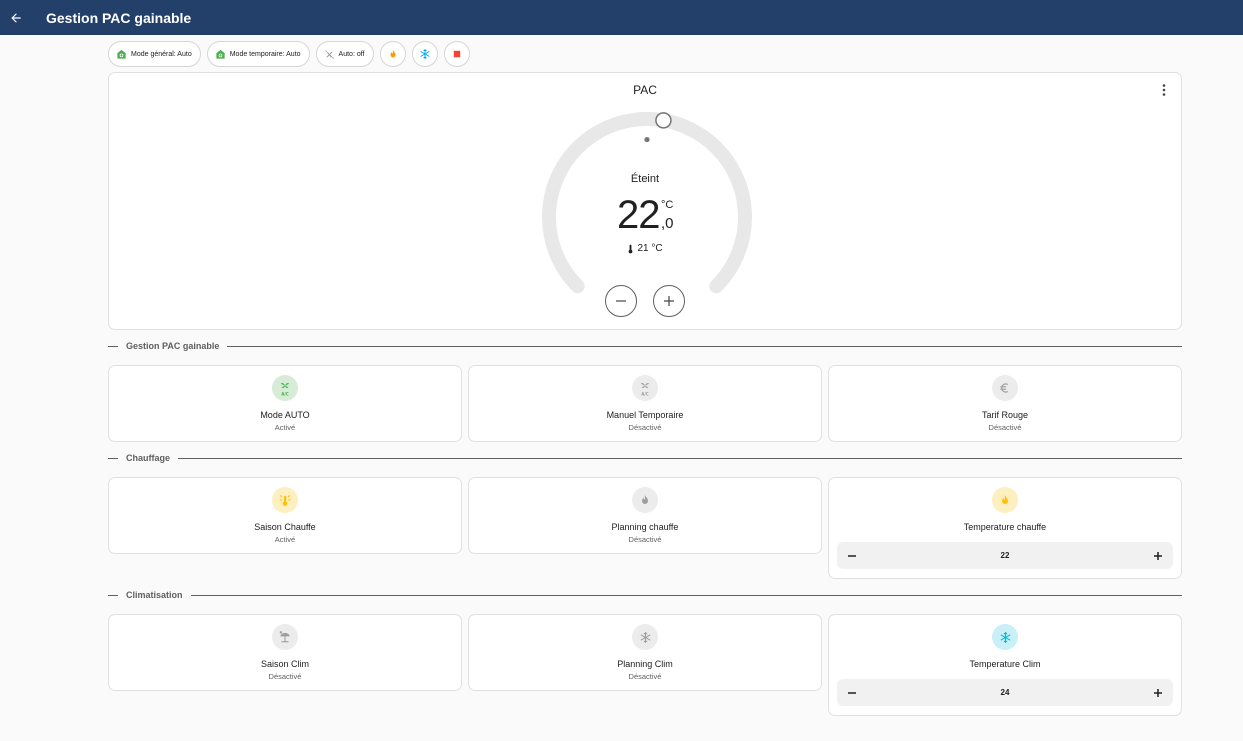 This screenshot has height=741, width=1243. I want to click on current-temperature-marker, so click(647, 139).